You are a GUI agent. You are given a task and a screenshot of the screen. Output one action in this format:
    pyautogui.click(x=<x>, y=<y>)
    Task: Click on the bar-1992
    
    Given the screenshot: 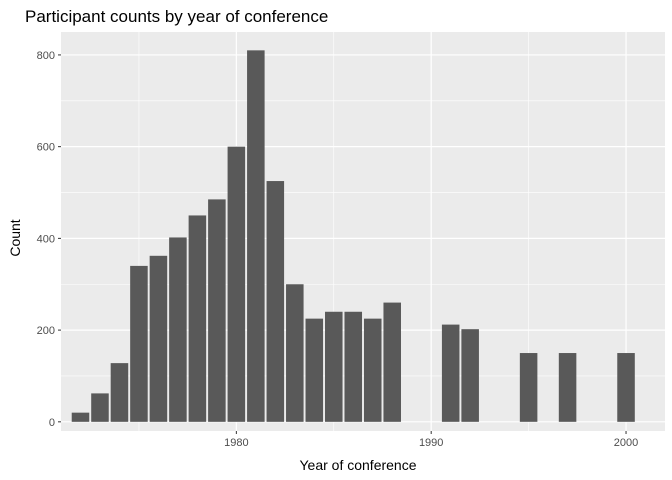 What is the action you would take?
    pyautogui.click(x=470, y=375)
    